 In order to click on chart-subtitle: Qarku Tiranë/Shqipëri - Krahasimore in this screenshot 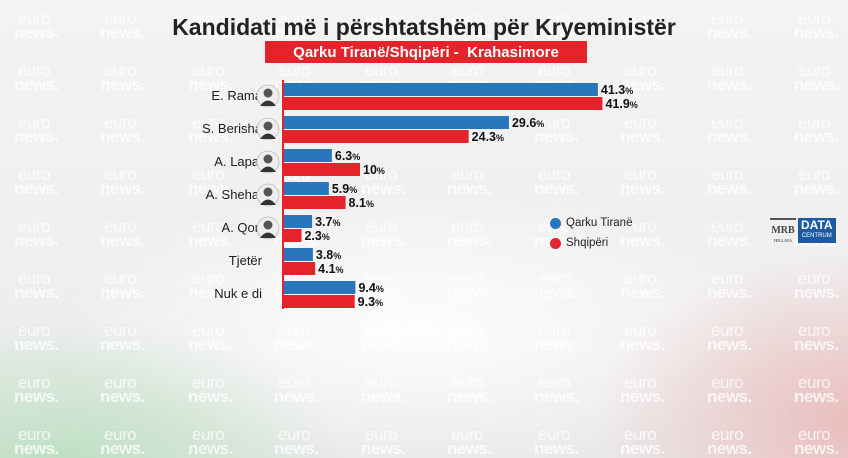, I will do `click(426, 52)`.